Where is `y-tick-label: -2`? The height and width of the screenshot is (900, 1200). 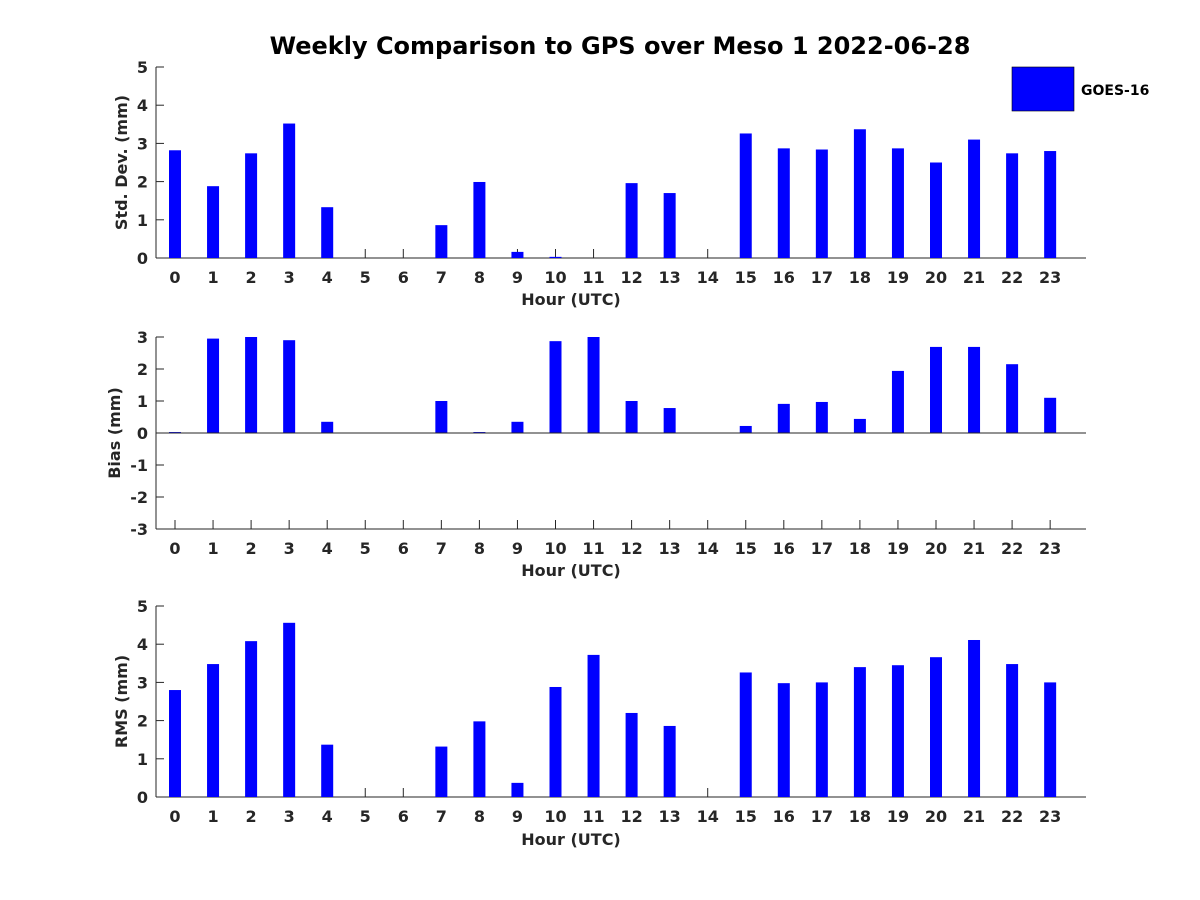 y-tick-label: -2 is located at coordinates (139, 497).